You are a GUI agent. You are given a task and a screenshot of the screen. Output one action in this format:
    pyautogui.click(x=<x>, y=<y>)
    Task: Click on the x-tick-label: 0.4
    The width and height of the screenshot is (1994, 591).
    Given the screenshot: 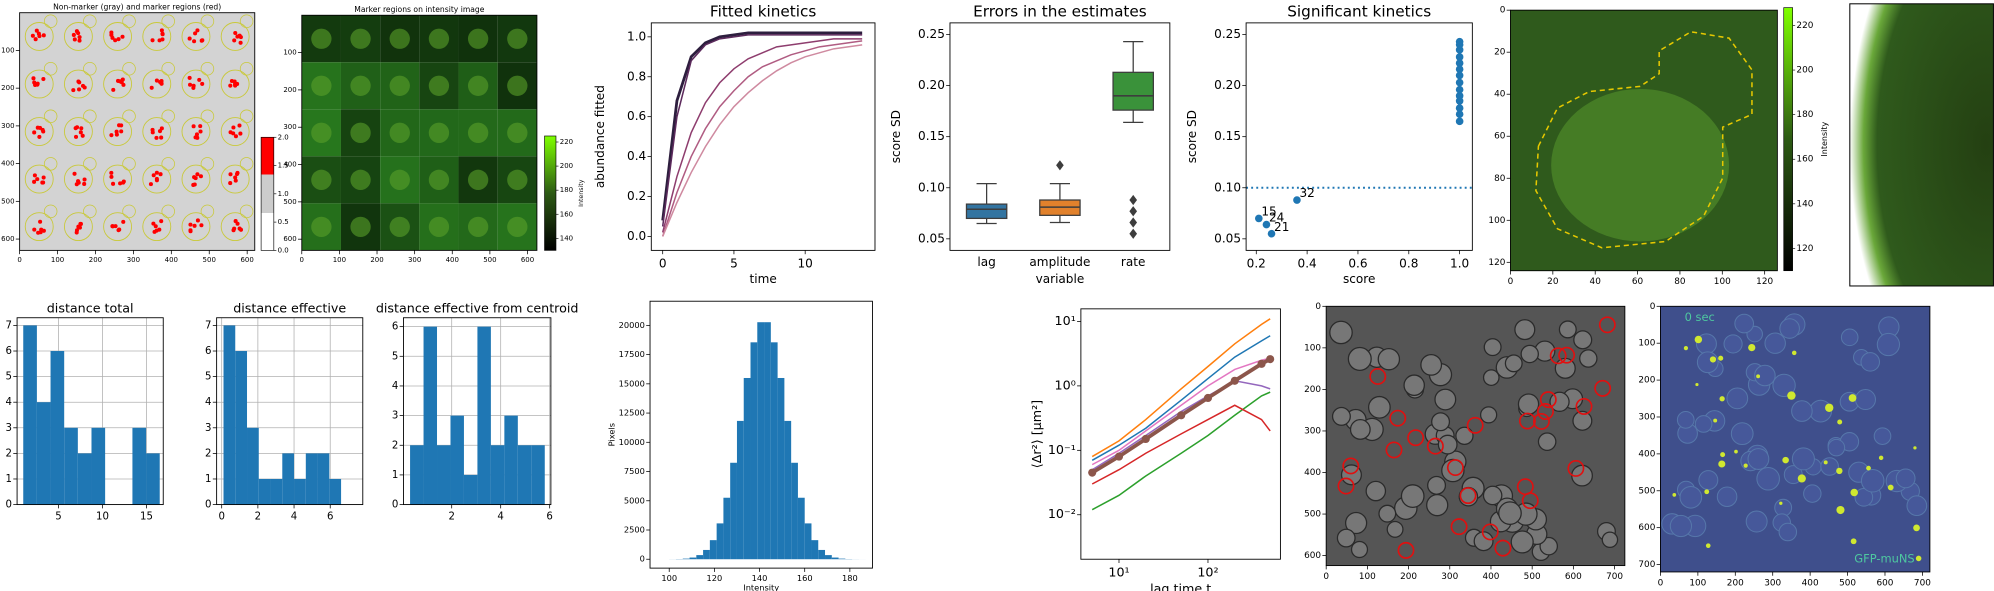 What is the action you would take?
    pyautogui.click(x=1307, y=263)
    